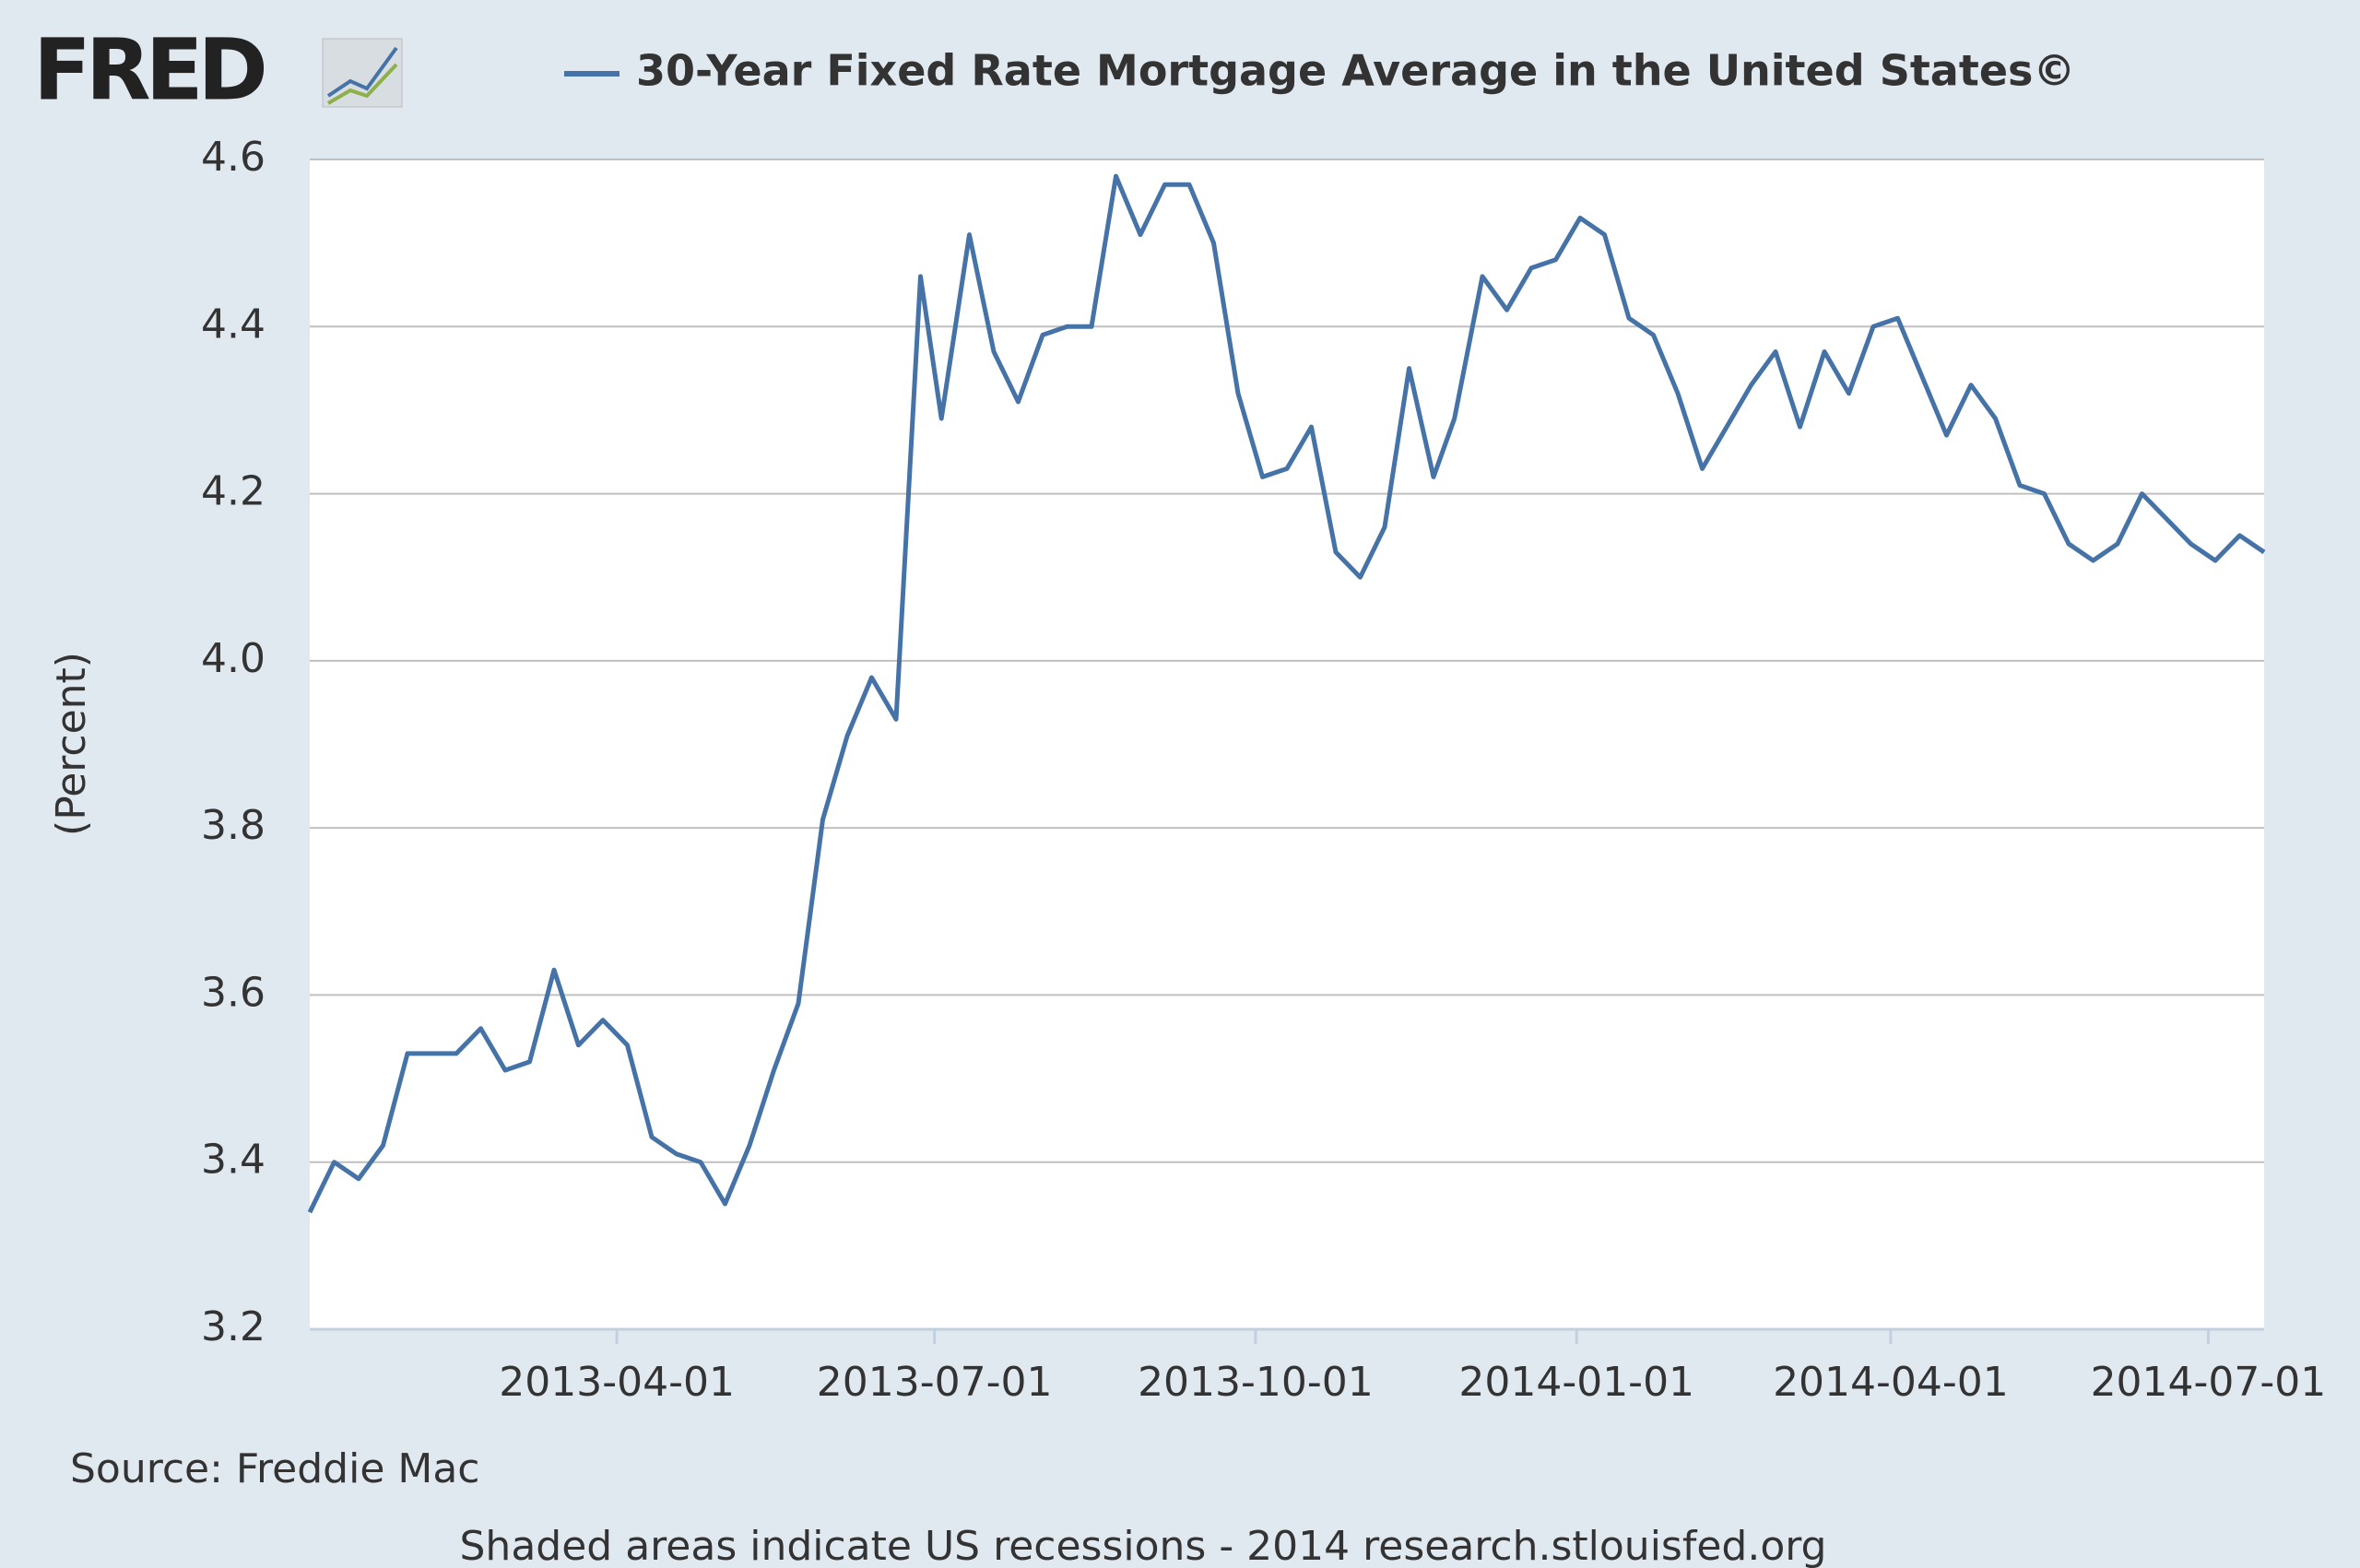 Image resolution: width=2360 pixels, height=1568 pixels. I want to click on y-tick-label: 3.4, so click(233, 1160).